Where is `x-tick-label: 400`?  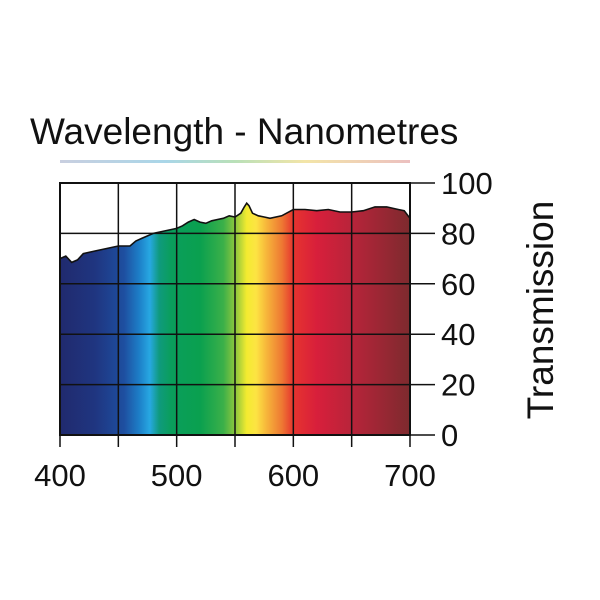 x-tick-label: 400 is located at coordinates (60, 475).